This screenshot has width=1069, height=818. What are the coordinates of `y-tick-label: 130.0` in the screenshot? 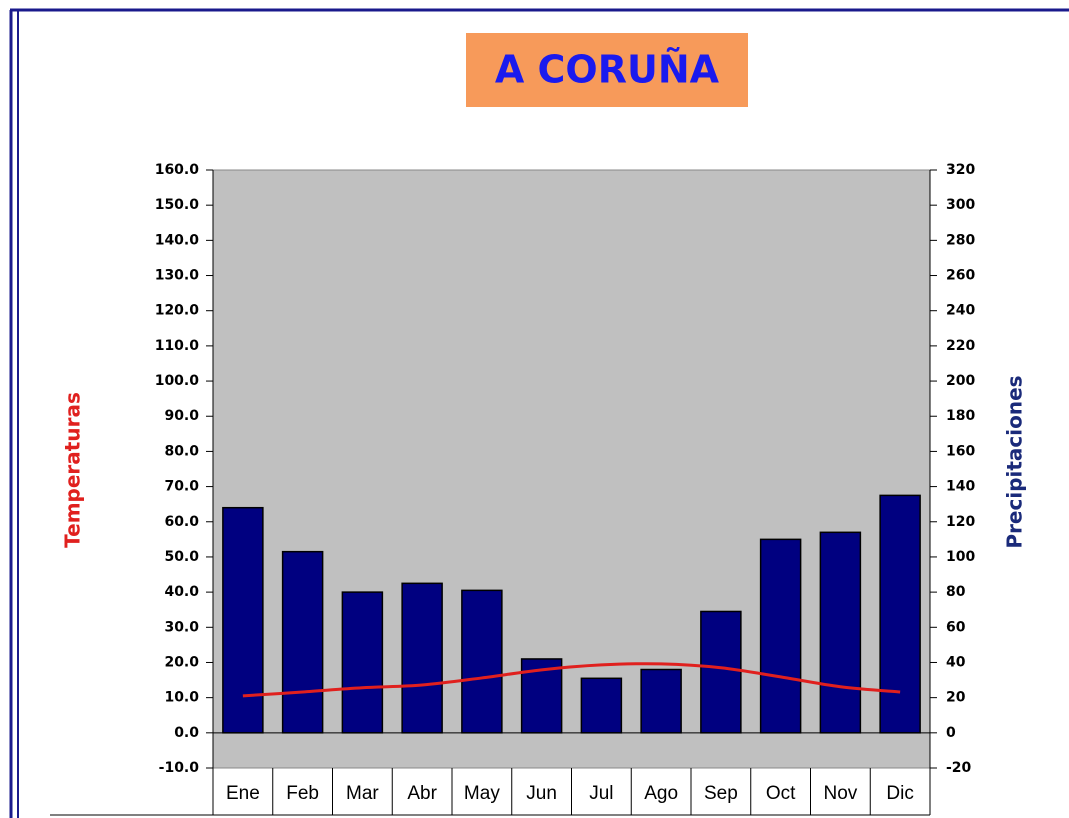 It's located at (177, 276).